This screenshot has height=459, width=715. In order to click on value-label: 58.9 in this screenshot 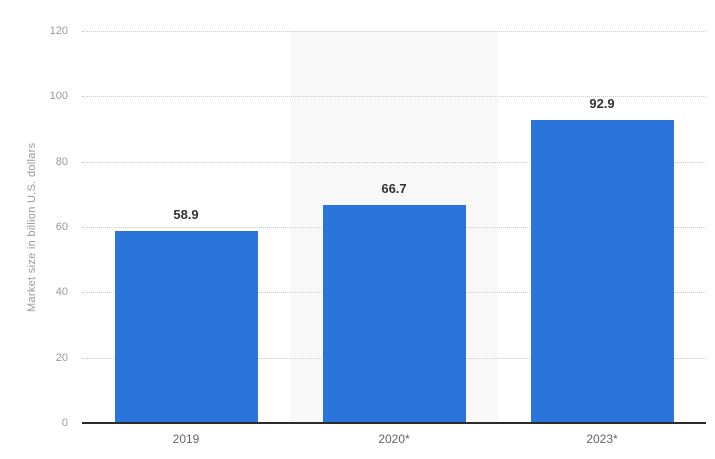, I will do `click(186, 214)`.